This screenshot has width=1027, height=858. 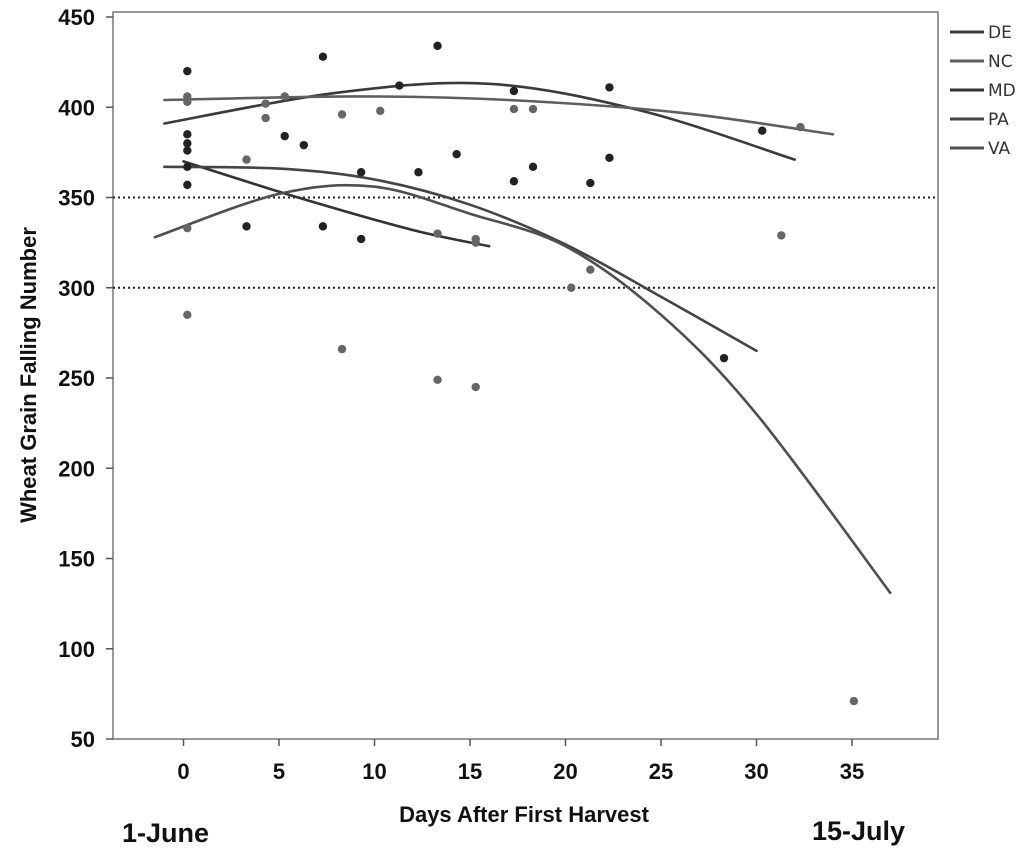 I want to click on x-axis-title: Days After First Harvest, so click(x=524, y=814).